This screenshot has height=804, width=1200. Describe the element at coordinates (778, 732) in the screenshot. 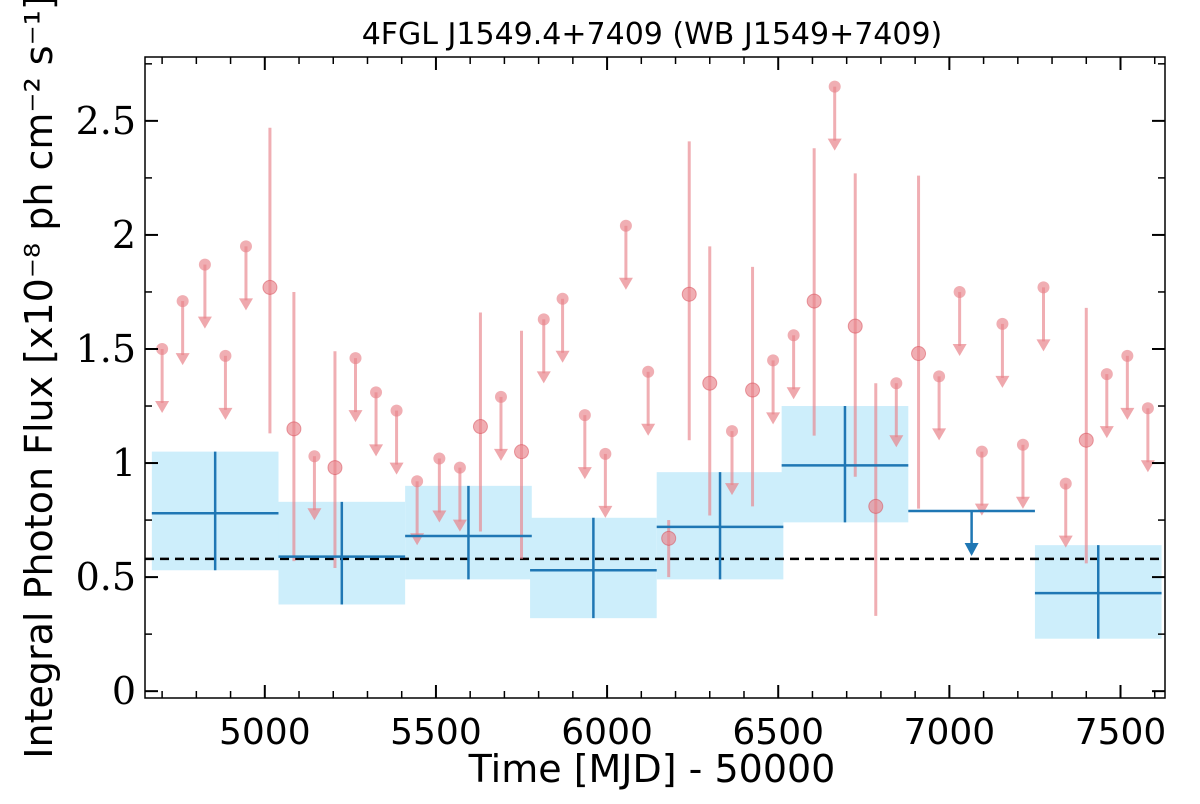

I see `x-tick-label: 6500` at that location.